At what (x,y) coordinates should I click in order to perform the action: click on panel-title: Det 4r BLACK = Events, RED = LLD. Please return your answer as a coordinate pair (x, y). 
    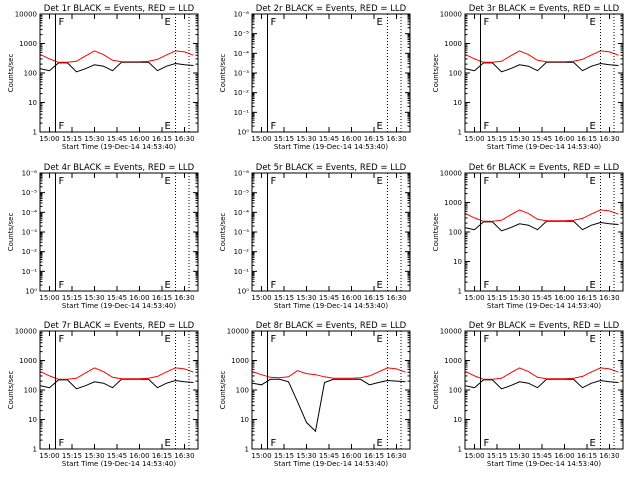
    Looking at the image, I should click on (119, 168).